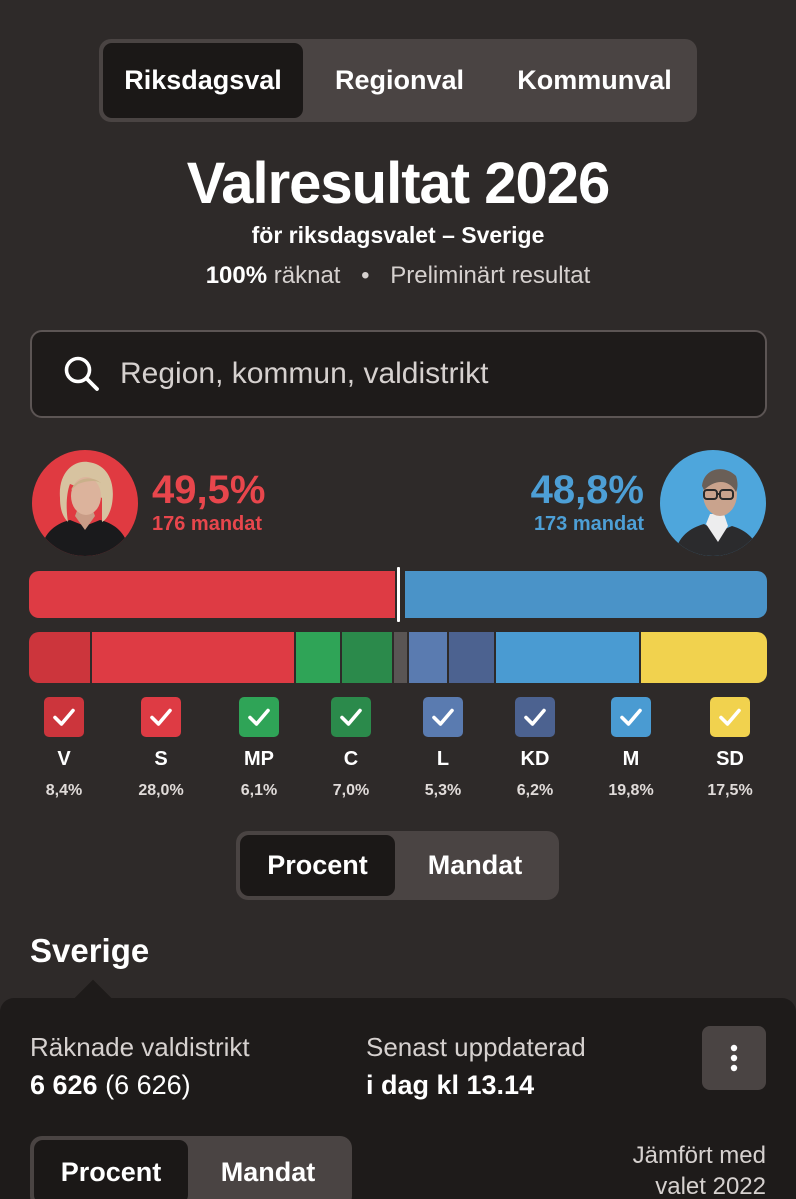  Describe the element at coordinates (656, 1169) in the screenshot. I see `comparison-note: Jämfört med valet 2022` at that location.